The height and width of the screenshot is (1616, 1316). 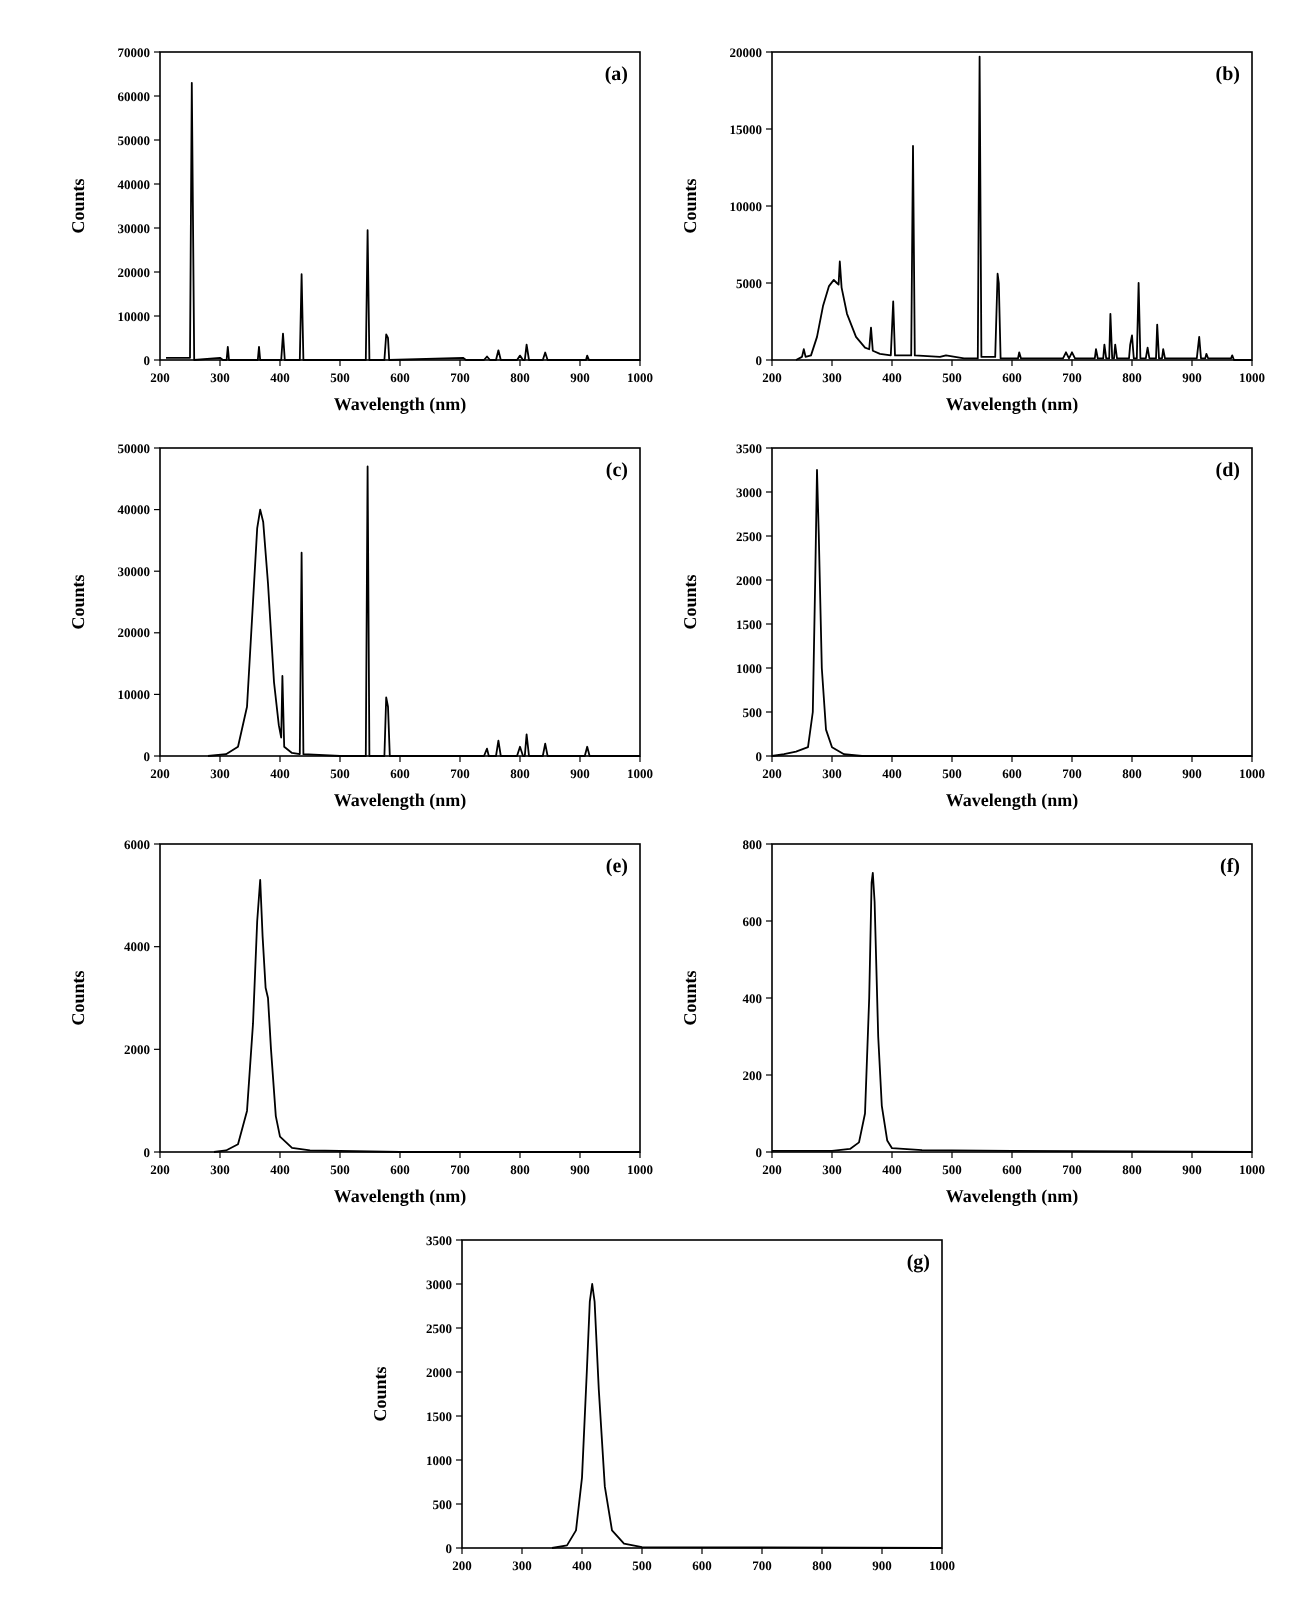 What do you see at coordinates (1227, 471) in the screenshot?
I see `annotation: (d)` at bounding box center [1227, 471].